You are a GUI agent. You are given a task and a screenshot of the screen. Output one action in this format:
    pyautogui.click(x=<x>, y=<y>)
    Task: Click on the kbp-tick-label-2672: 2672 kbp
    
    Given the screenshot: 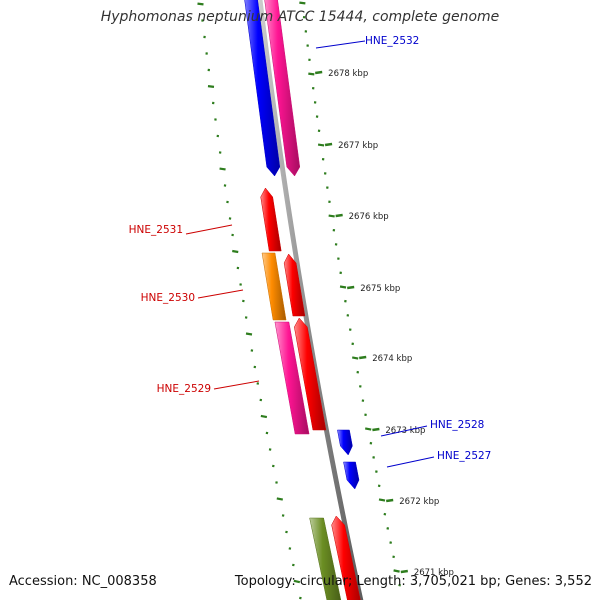 What is the action you would take?
    pyautogui.click(x=419, y=502)
    